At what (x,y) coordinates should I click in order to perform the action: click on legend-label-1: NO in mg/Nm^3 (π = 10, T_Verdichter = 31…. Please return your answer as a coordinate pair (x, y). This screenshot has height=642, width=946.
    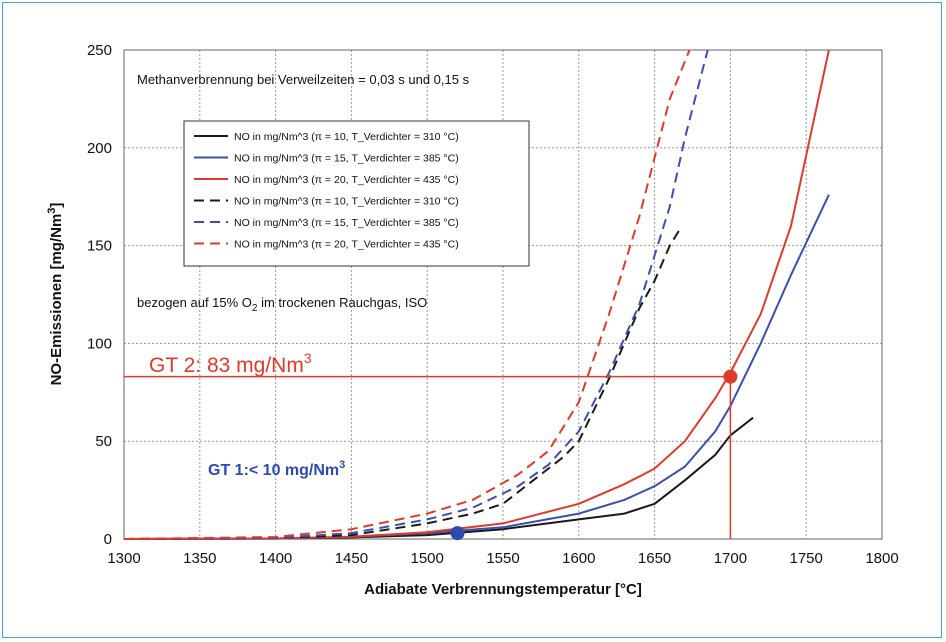
    Looking at the image, I should click on (346, 137).